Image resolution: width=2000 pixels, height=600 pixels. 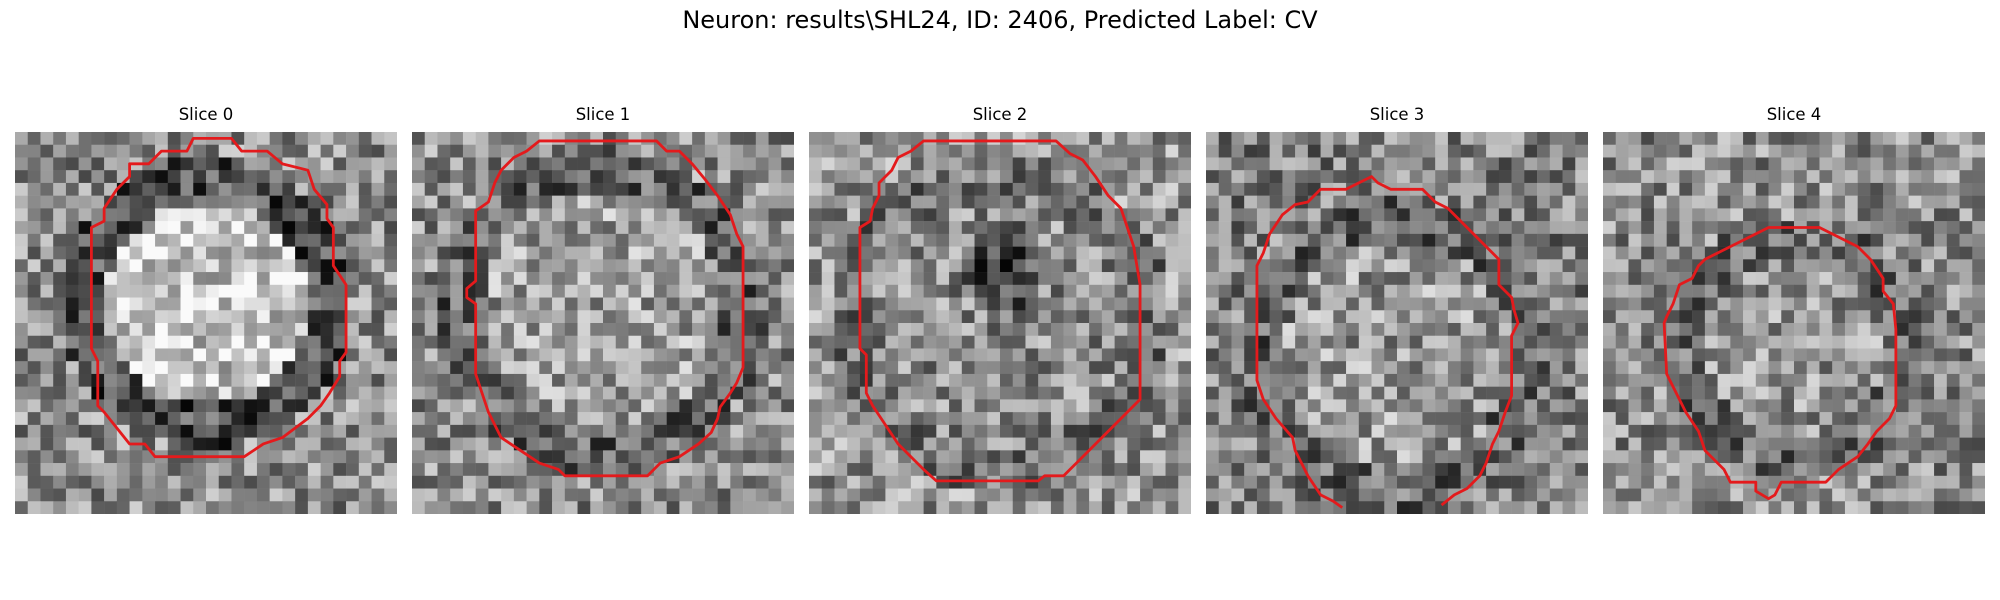 What do you see at coordinates (603, 114) in the screenshot?
I see `slice-label: Slice 1` at bounding box center [603, 114].